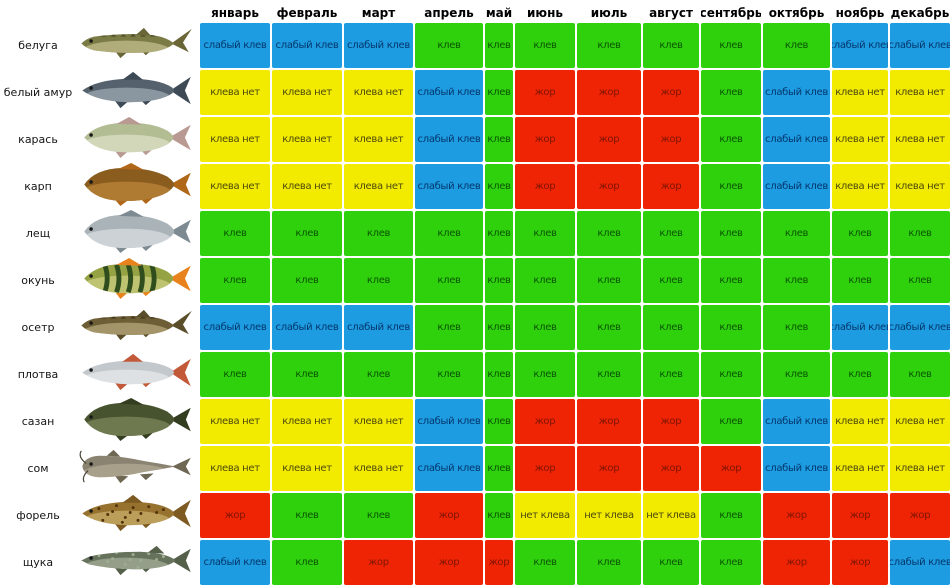 Image resolution: width=950 pixels, height=586 pixels. I want to click on bite-cell-wild-carp-august: жор, so click(671, 421).